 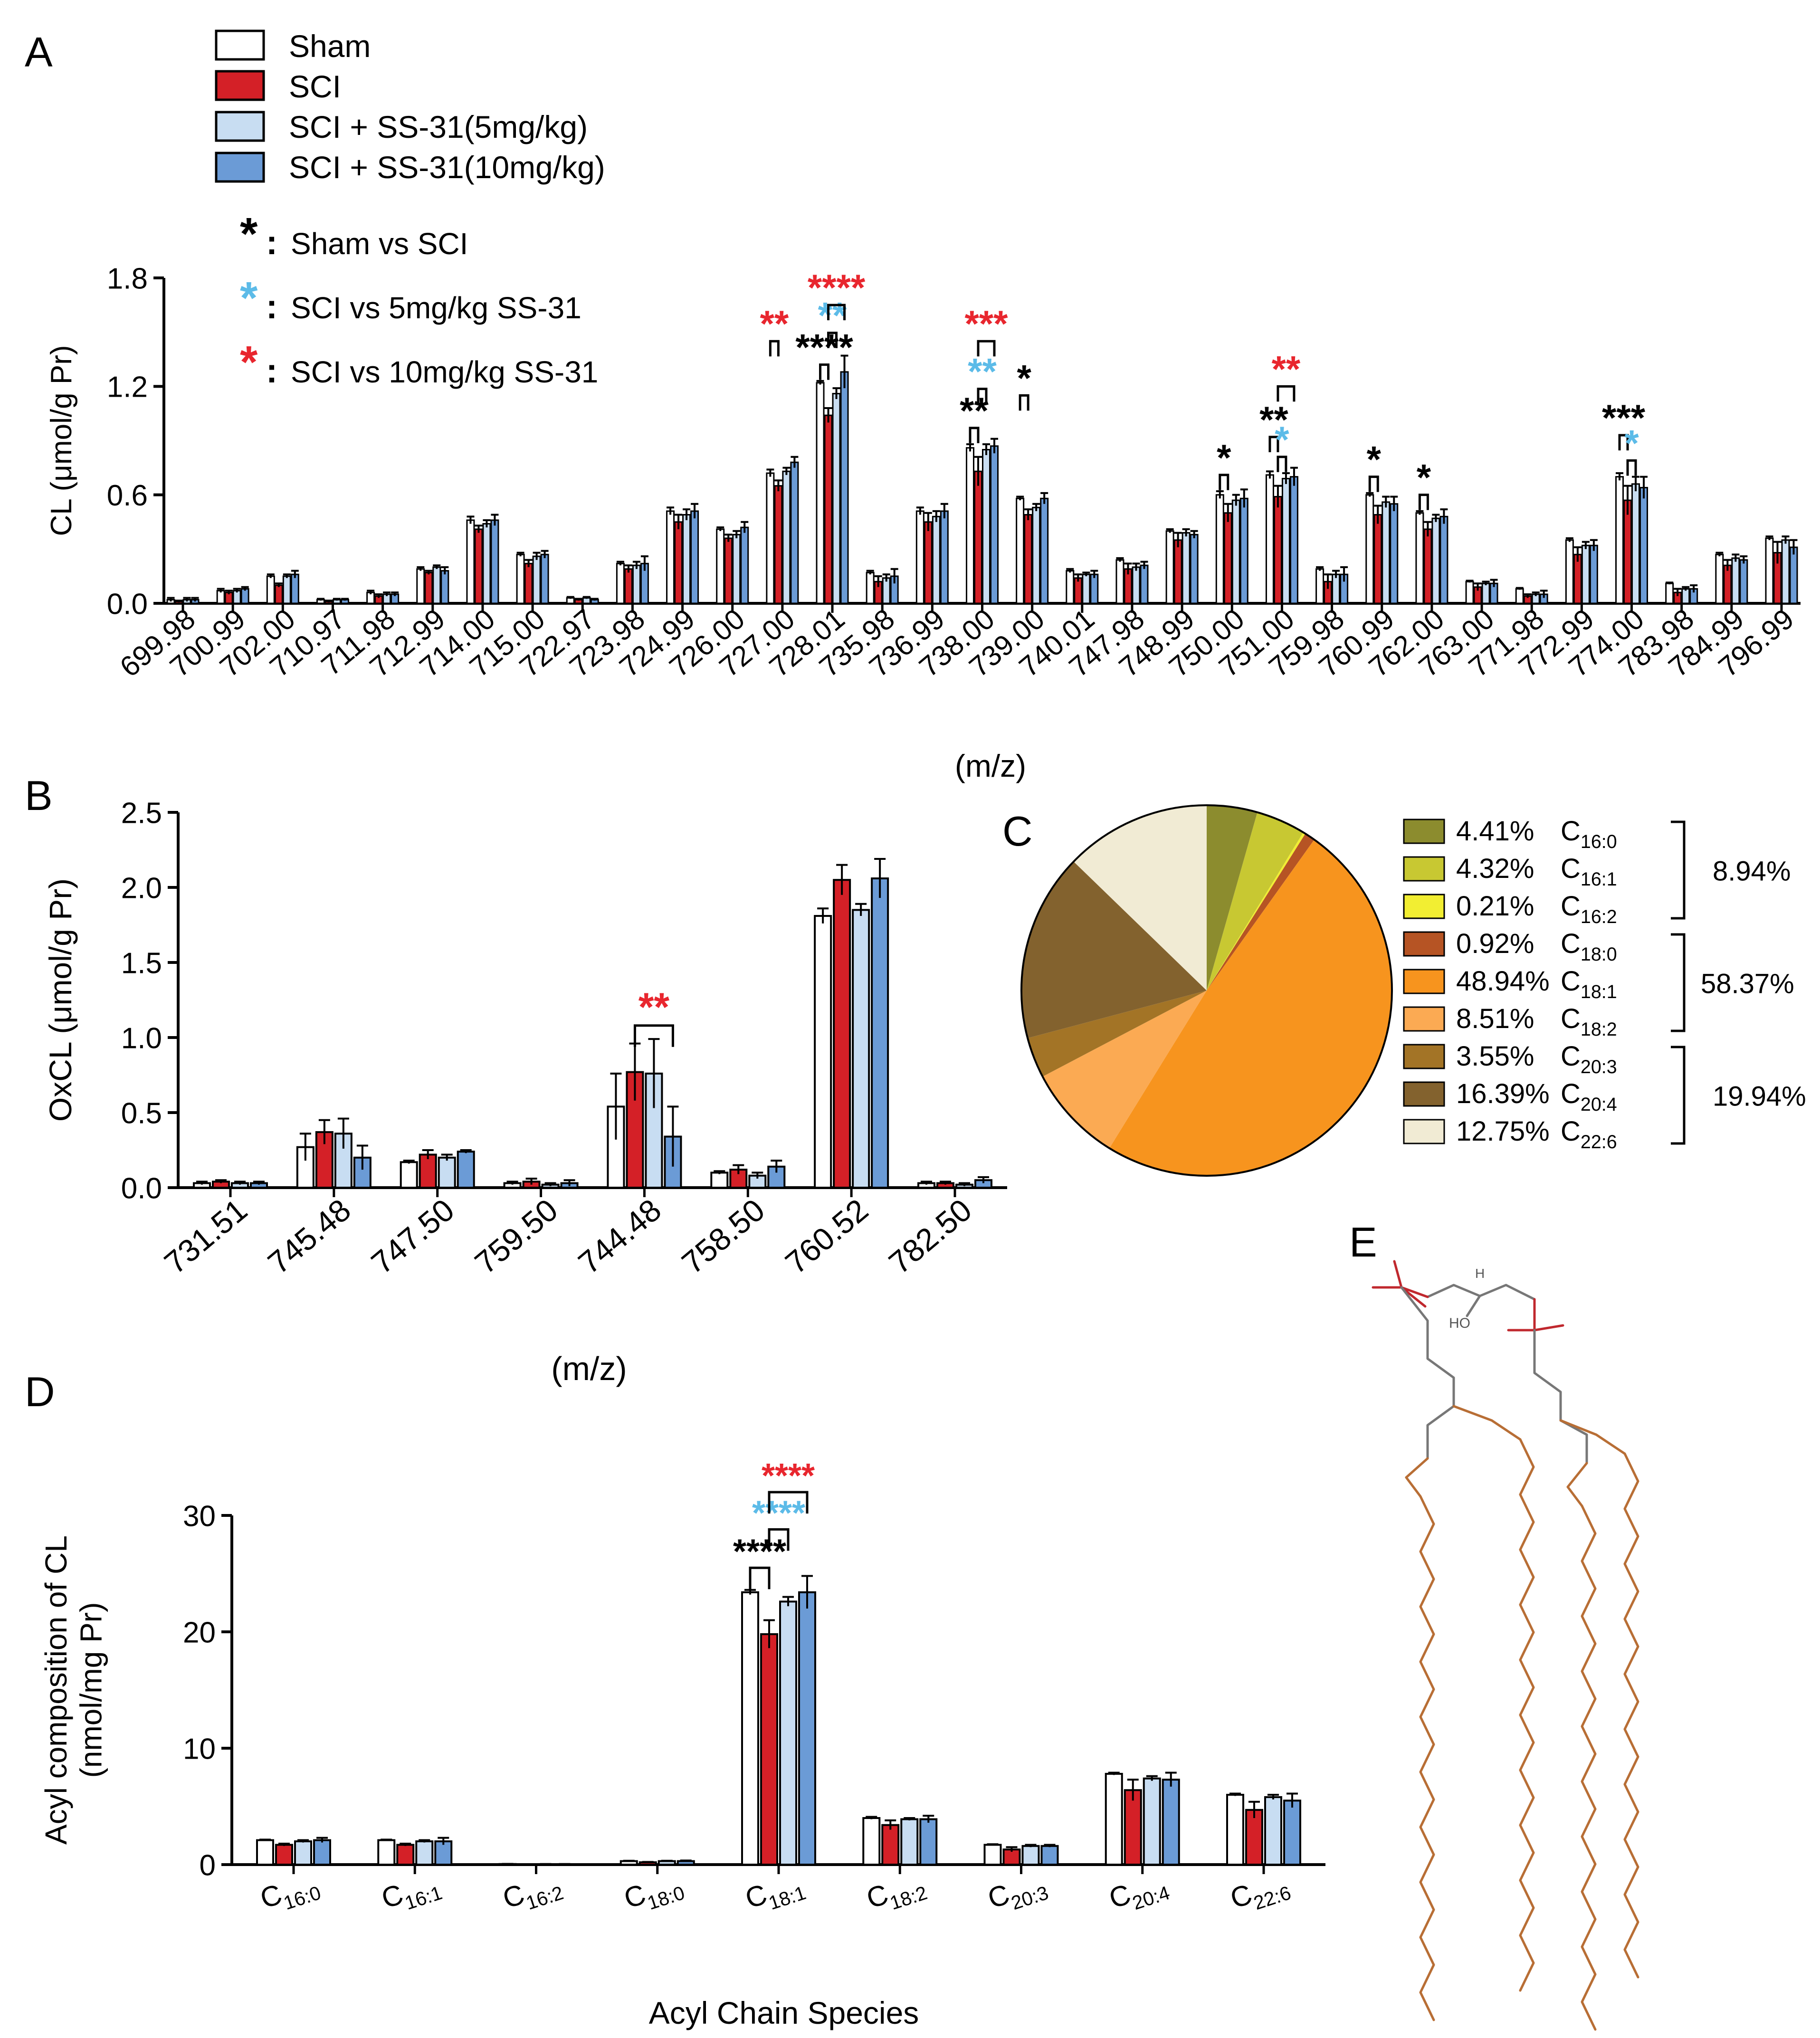 What do you see at coordinates (974, 410) in the screenshot?
I see `significance-stars: **` at bounding box center [974, 410].